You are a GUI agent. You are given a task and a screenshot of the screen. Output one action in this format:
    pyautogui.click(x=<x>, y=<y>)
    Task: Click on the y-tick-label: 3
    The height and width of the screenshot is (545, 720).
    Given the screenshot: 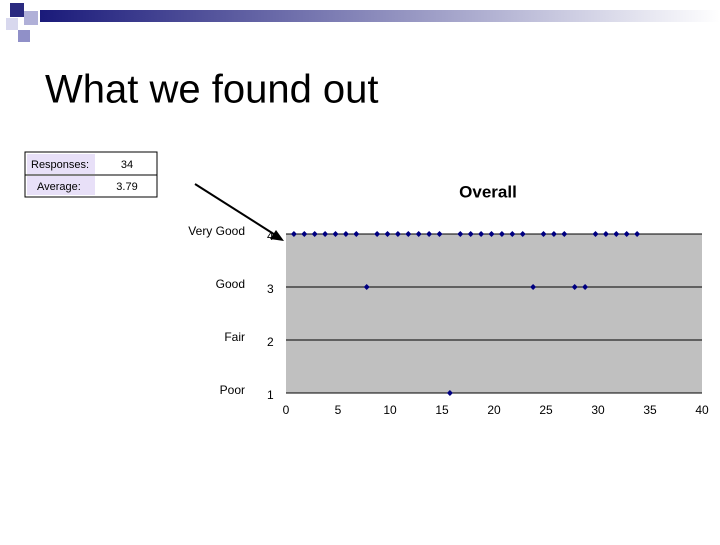 What is the action you would take?
    pyautogui.click(x=270, y=289)
    